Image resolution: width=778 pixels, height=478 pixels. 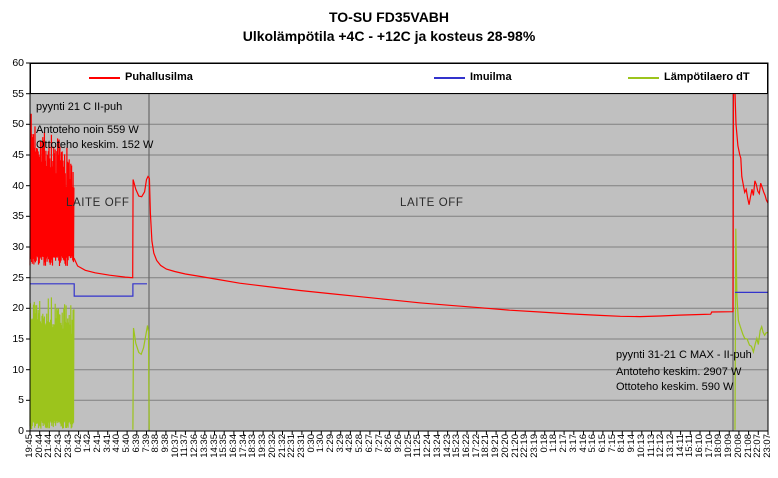 What do you see at coordinates (684, 355) in the screenshot?
I see `annotation-request-setting-max: pyynti 31-21 C MAX - II-puh` at bounding box center [684, 355].